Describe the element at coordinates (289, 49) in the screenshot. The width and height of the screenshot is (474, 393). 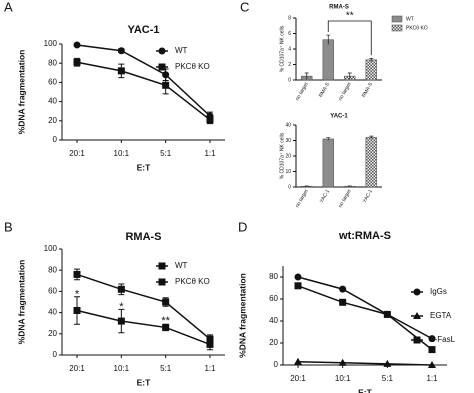
I see `y-tick-label: 4` at that location.